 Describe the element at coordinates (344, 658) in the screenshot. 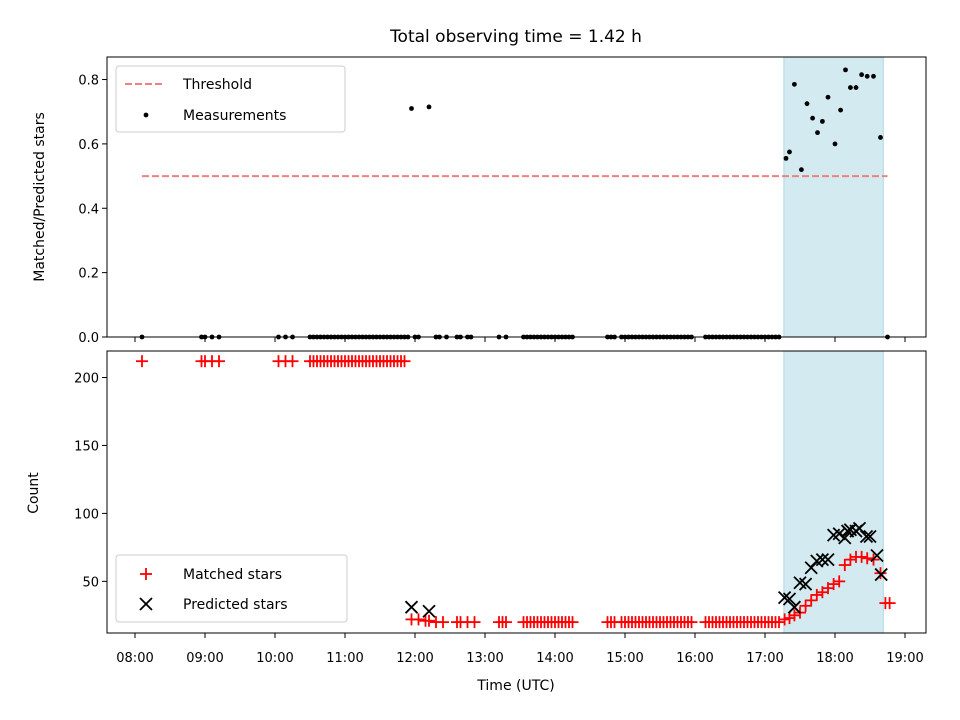

I see `x-tick-label: 11:00` at that location.